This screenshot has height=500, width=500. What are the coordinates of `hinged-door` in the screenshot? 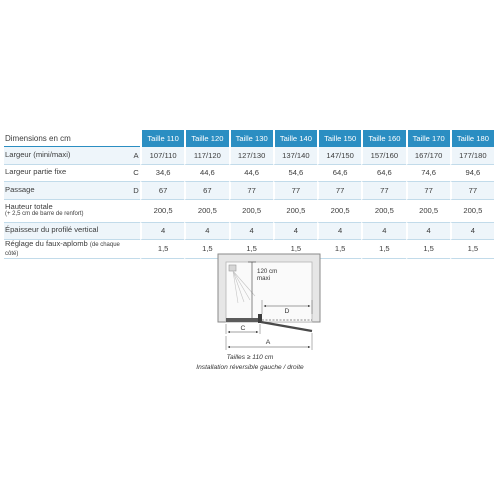 It's located at (286, 326).